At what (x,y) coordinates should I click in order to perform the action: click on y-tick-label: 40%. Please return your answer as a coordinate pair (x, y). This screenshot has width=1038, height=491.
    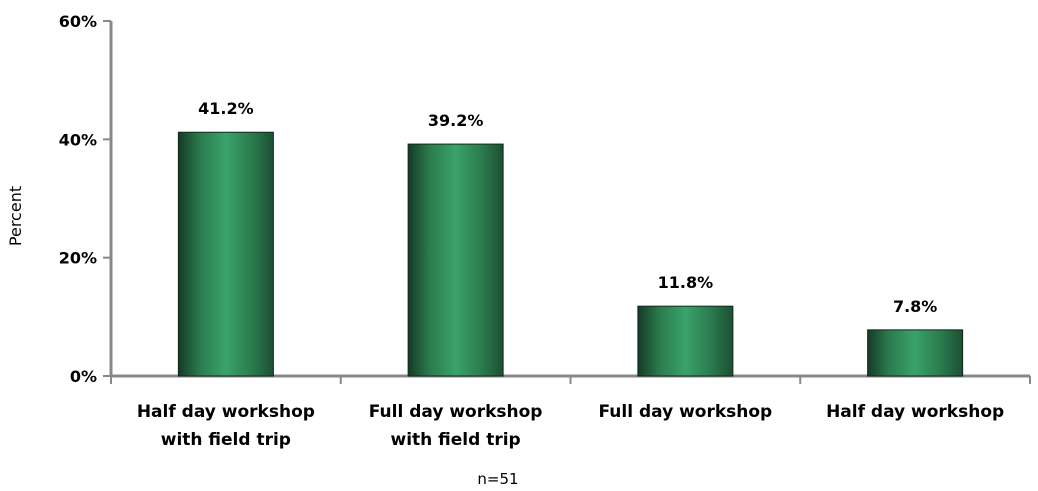
    Looking at the image, I should click on (78, 139).